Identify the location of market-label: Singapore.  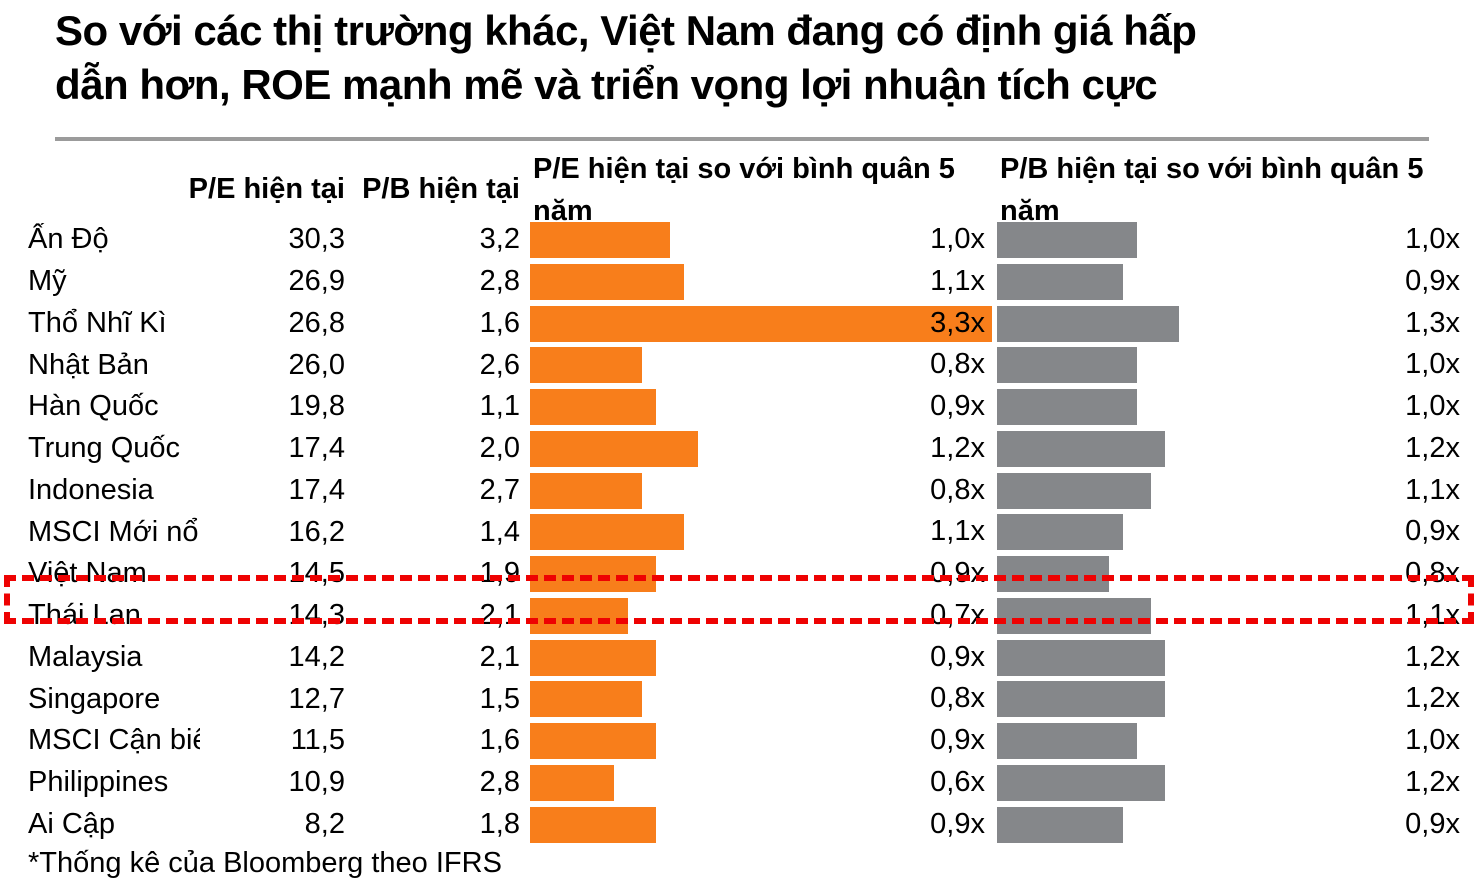
(94, 698).